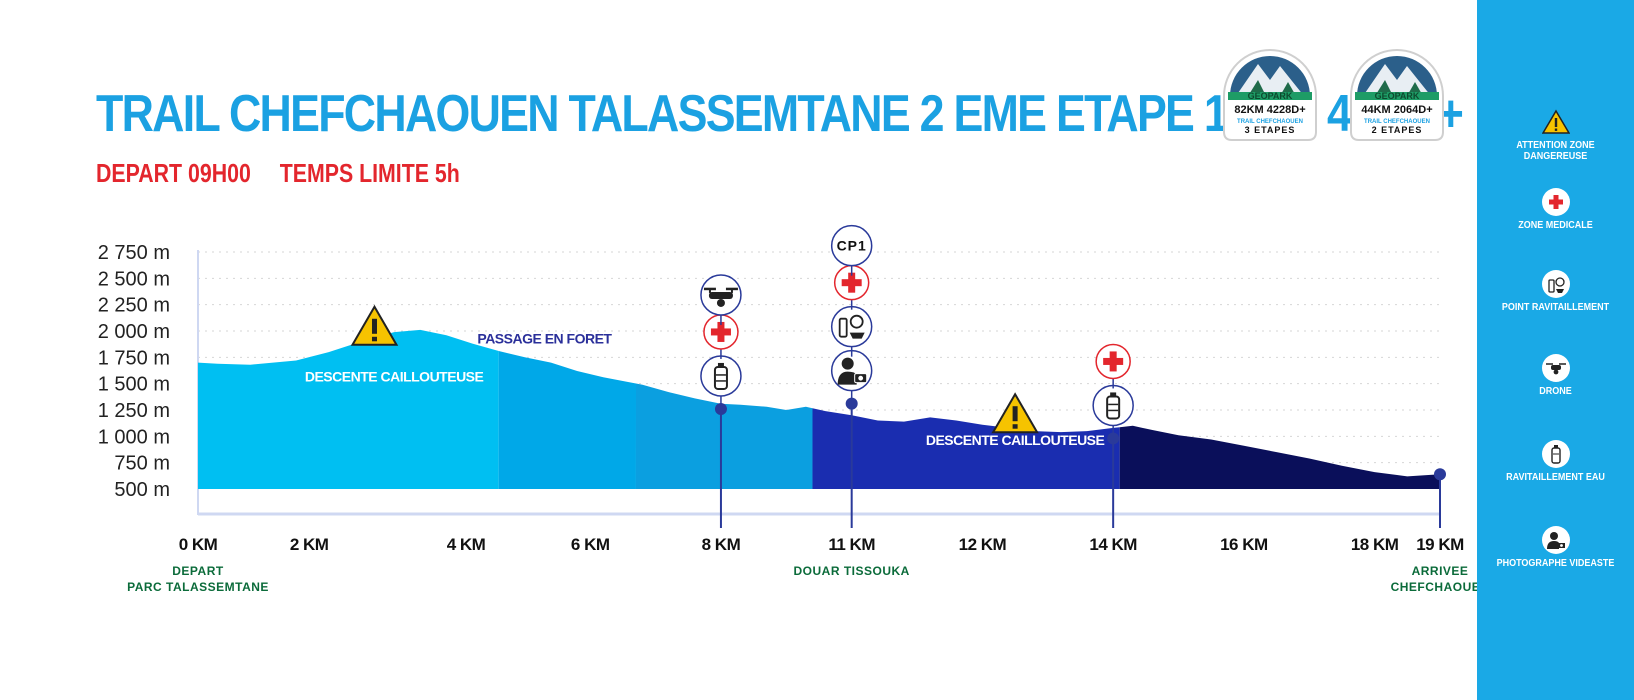 The image size is (1634, 700). I want to click on badge-distance: 82KM 4228D+, so click(1269, 110).